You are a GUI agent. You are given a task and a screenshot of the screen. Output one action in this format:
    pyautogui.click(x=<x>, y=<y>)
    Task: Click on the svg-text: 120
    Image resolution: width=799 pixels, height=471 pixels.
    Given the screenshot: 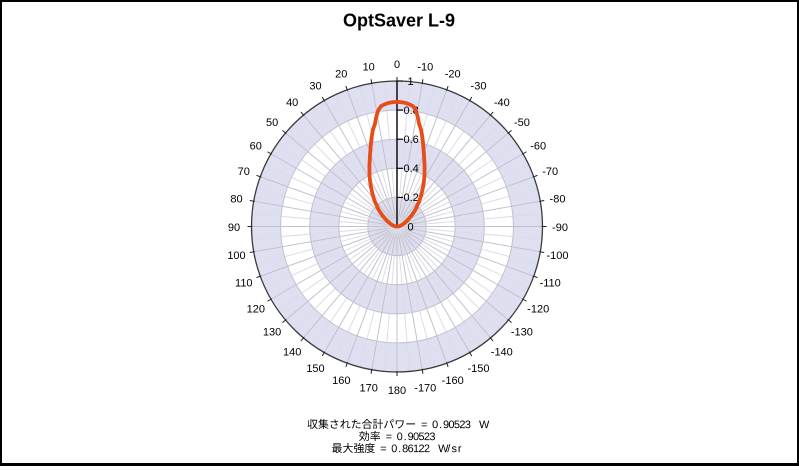 What is the action you would take?
    pyautogui.click(x=256, y=309)
    